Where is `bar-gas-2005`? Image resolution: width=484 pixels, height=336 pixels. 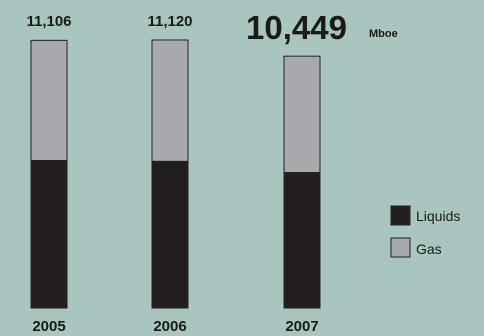
bar-gas-2005 is located at coordinates (49, 100).